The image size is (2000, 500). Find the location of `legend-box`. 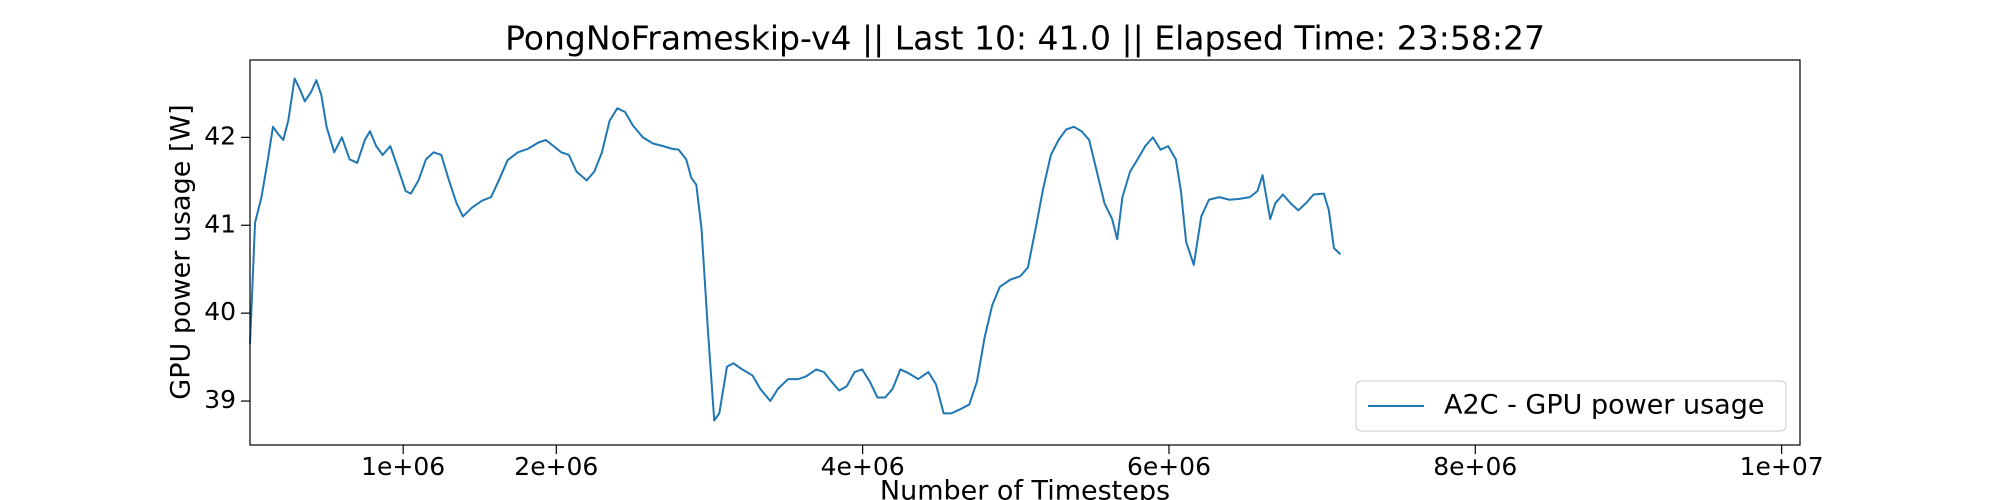

legend-box is located at coordinates (1571, 406).